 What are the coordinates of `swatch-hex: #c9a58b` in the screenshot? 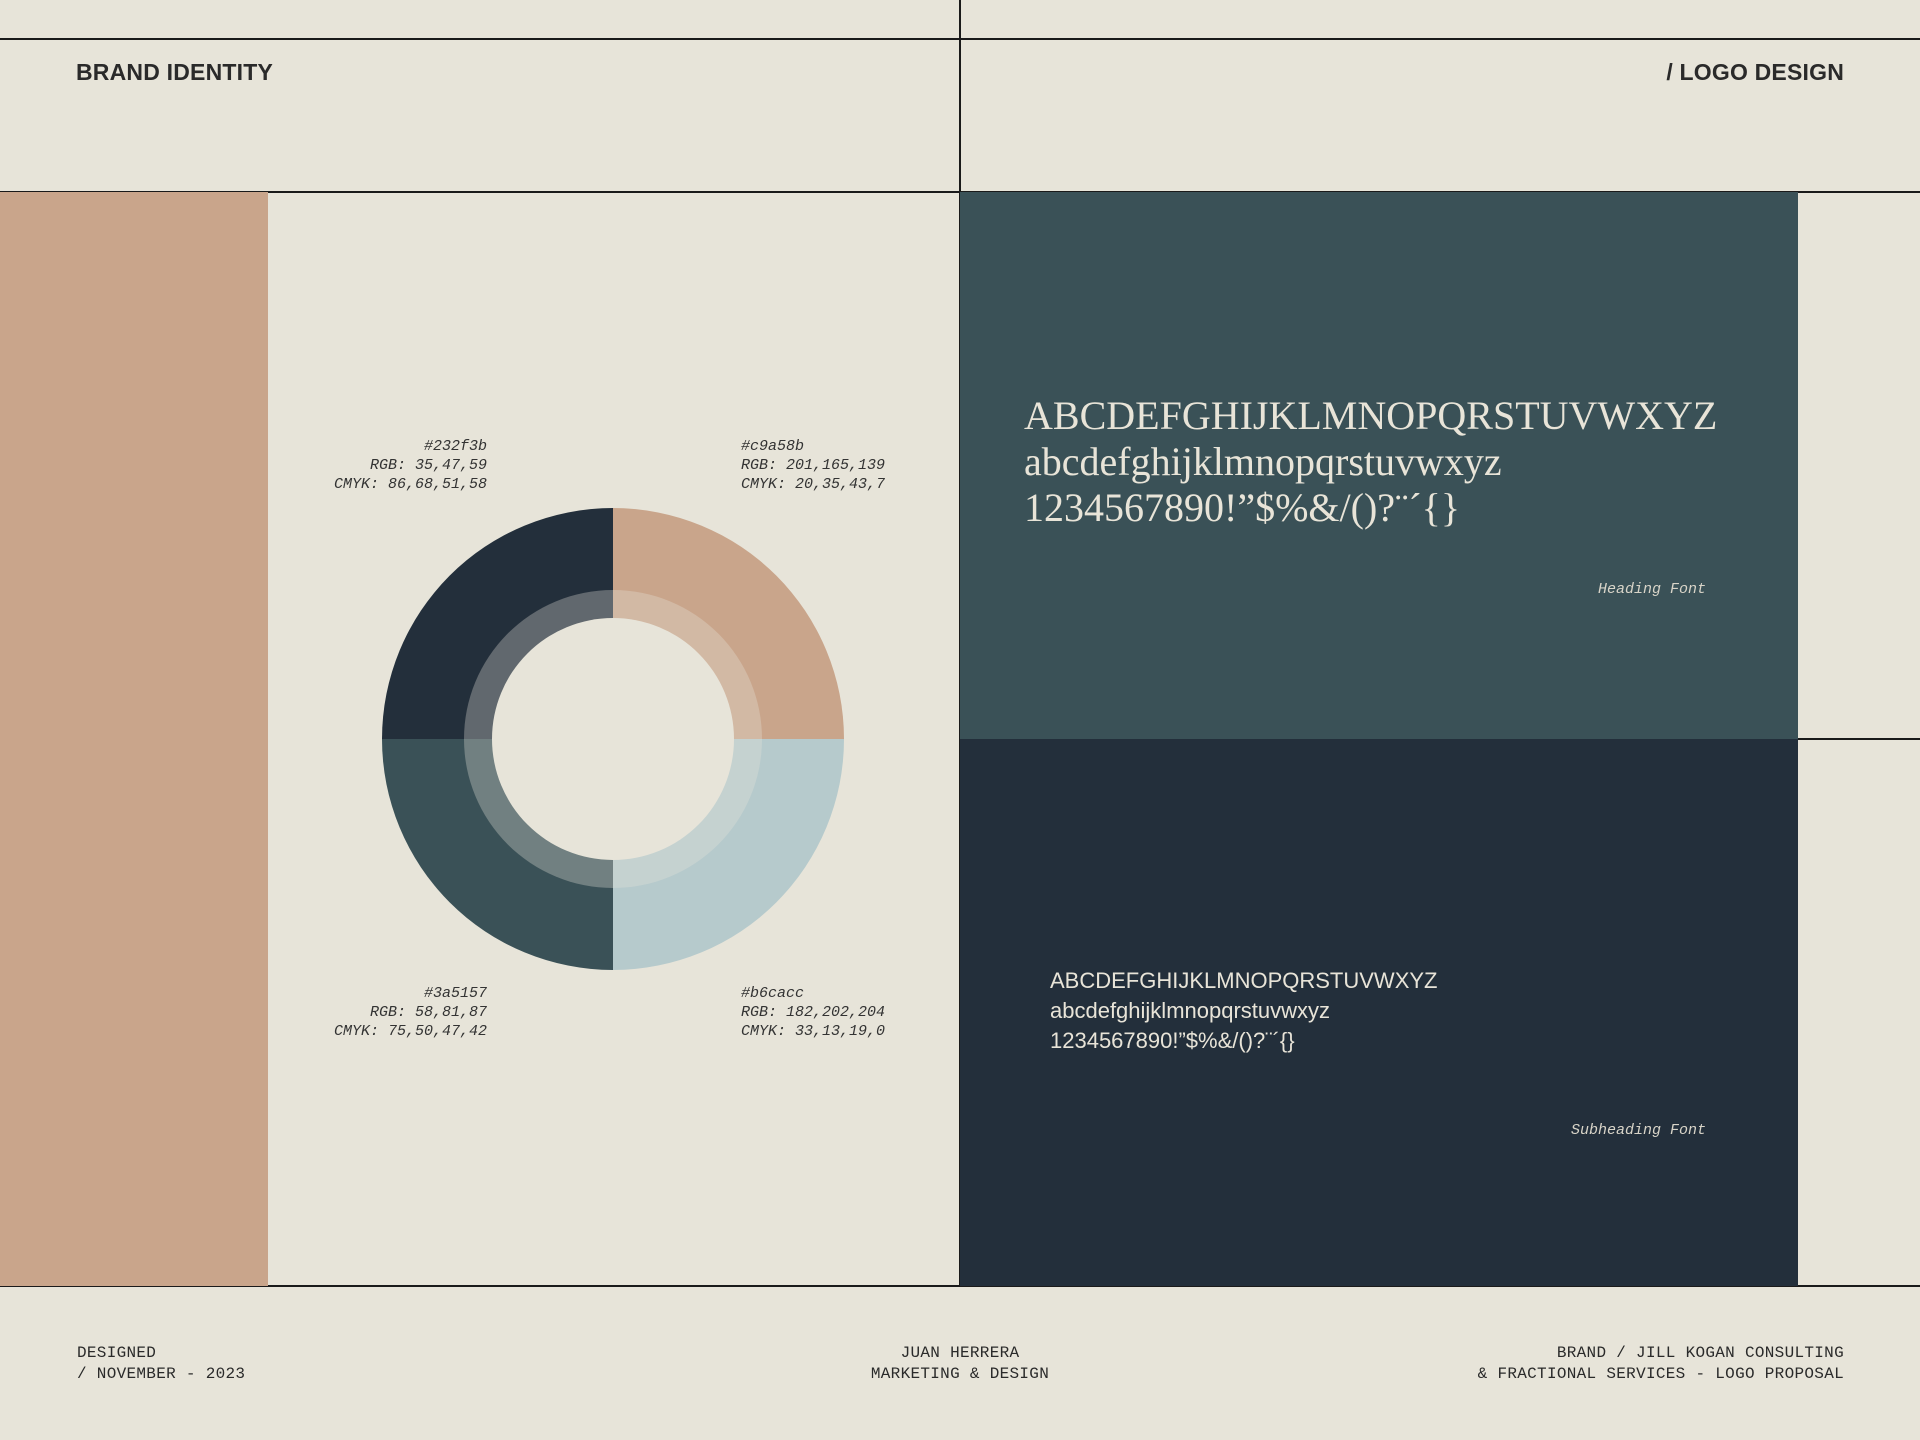 It's located at (773, 446).